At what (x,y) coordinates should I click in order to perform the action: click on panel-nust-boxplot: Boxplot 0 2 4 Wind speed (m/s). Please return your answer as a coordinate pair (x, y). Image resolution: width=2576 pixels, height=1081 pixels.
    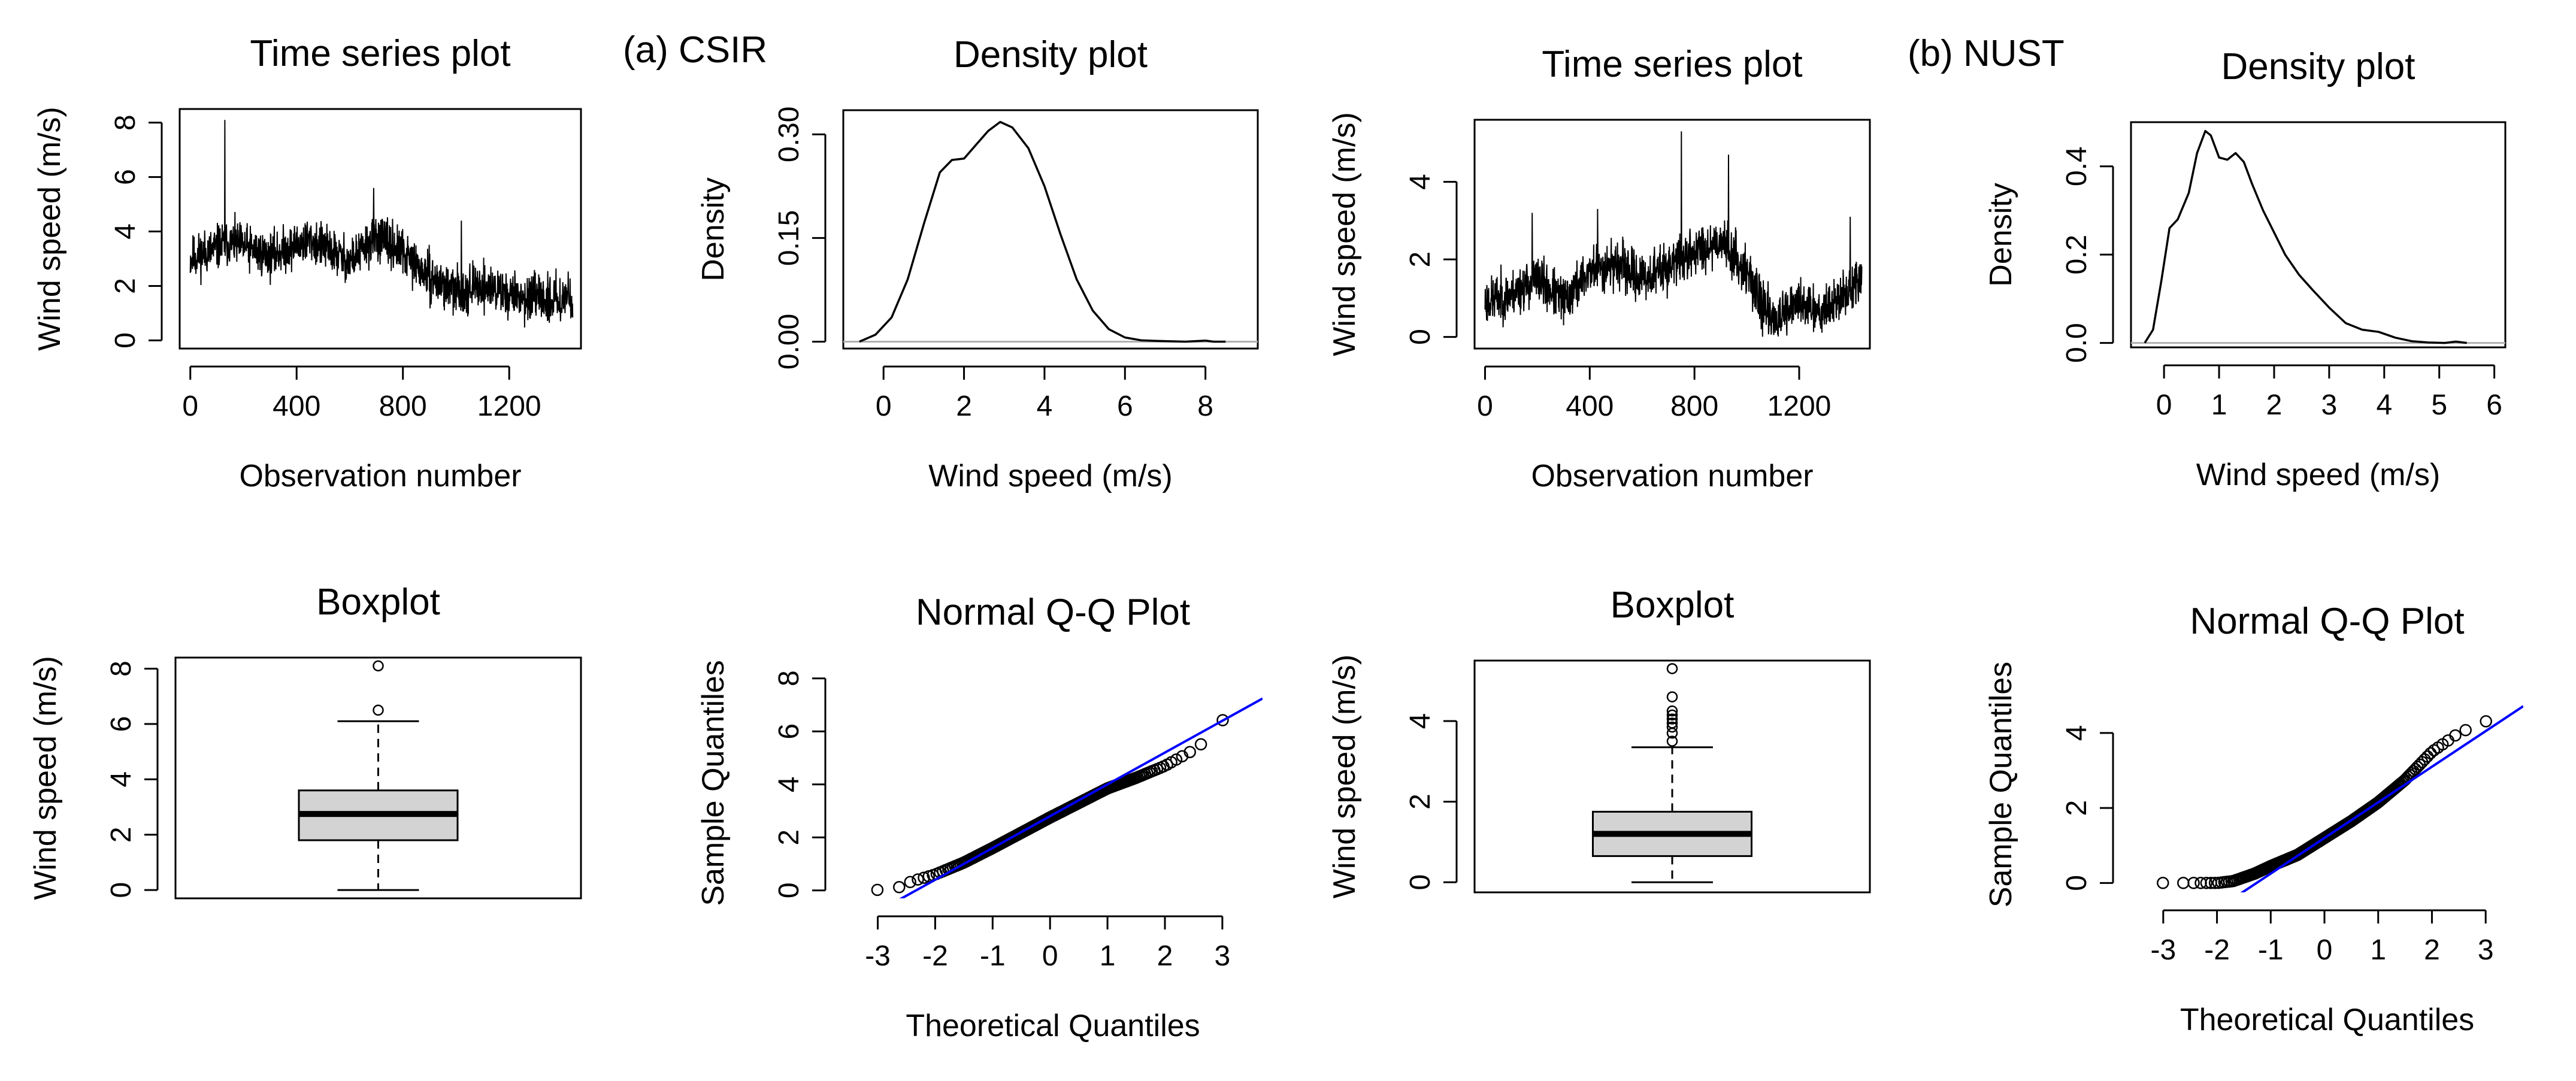
    Looking at the image, I should click on (1599, 741).